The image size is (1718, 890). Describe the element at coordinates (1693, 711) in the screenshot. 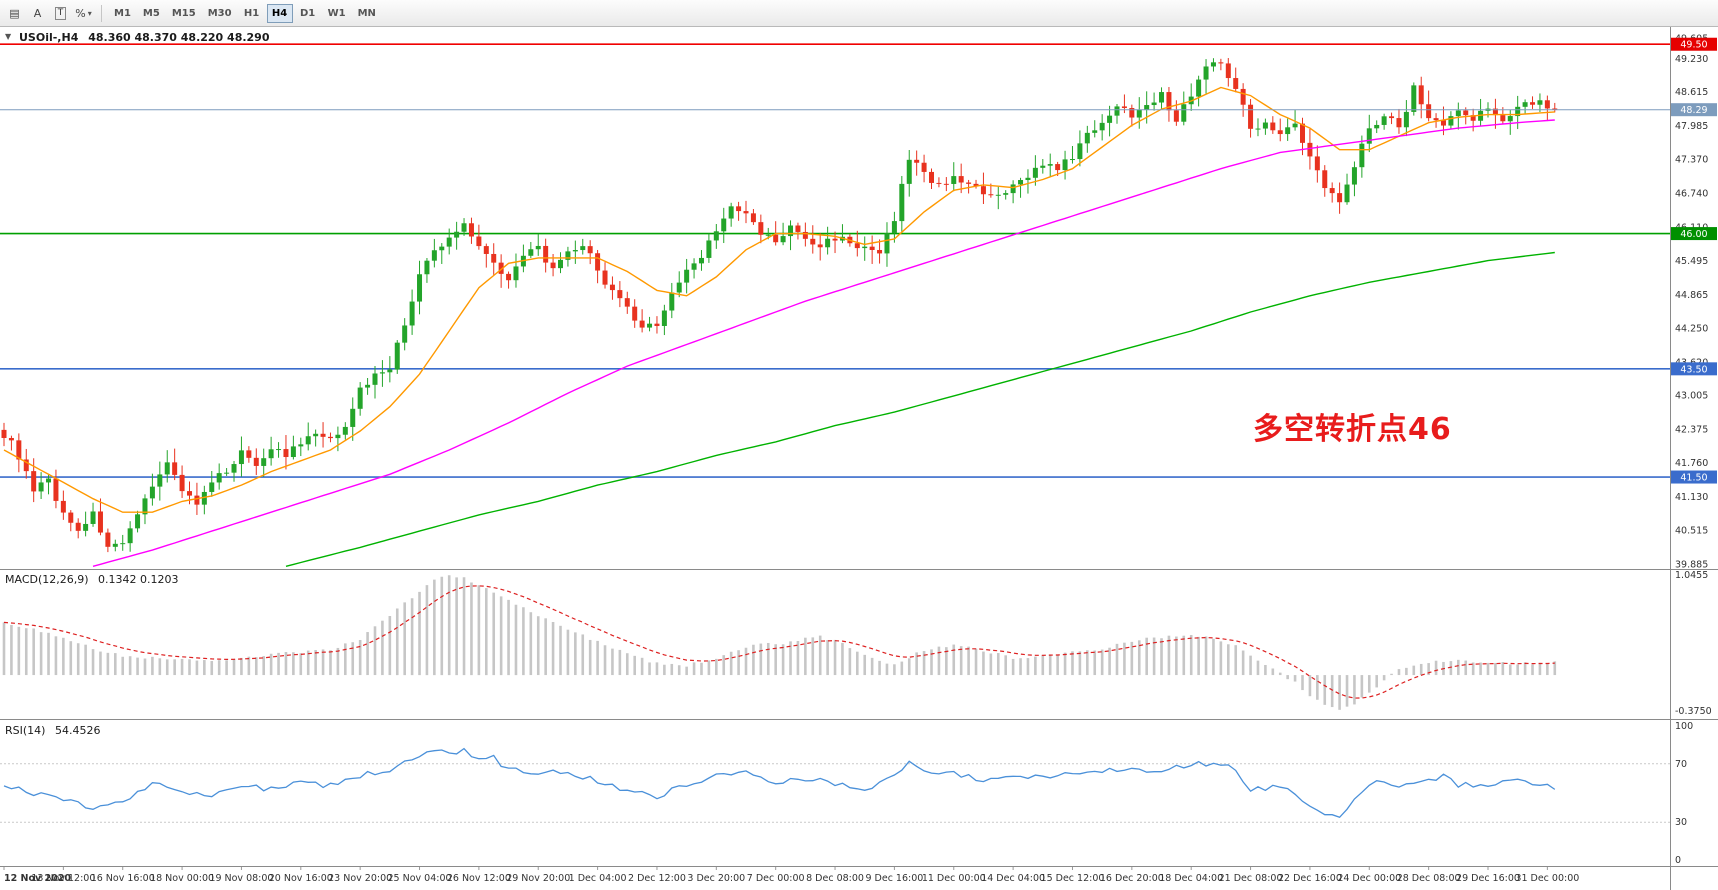

I see `macd-axis-label: -0.3750` at that location.